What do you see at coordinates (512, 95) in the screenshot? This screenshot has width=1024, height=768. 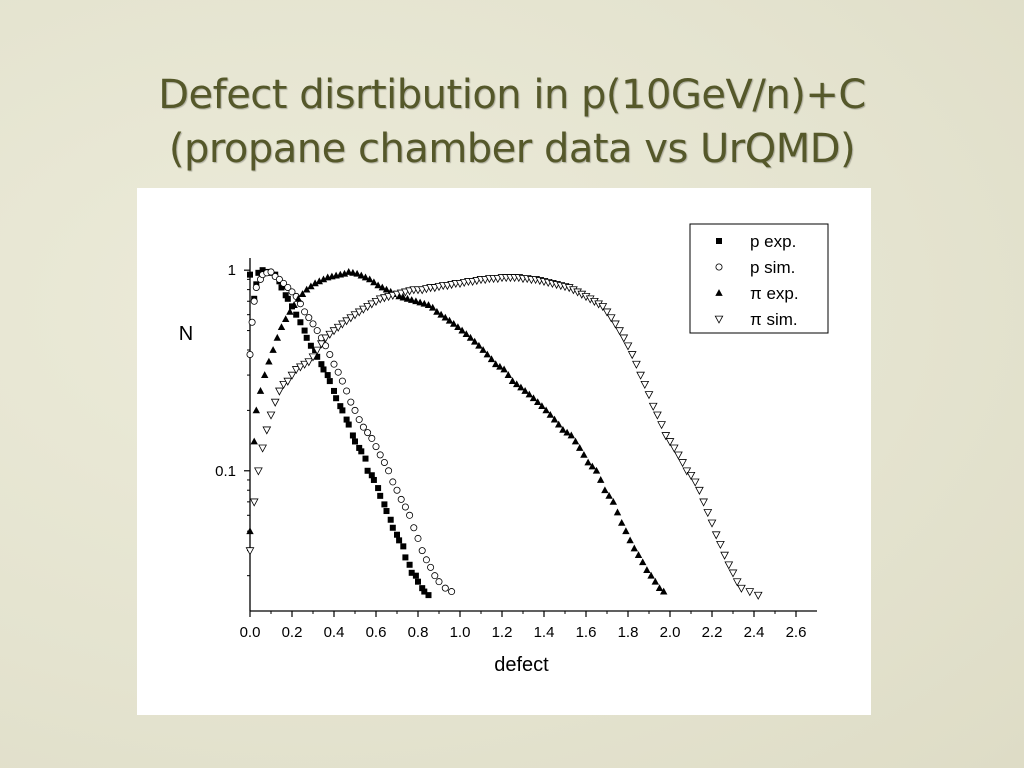 I see `slide-title-line-1: Defect disrtibution in p(10GeV/n)+C` at bounding box center [512, 95].